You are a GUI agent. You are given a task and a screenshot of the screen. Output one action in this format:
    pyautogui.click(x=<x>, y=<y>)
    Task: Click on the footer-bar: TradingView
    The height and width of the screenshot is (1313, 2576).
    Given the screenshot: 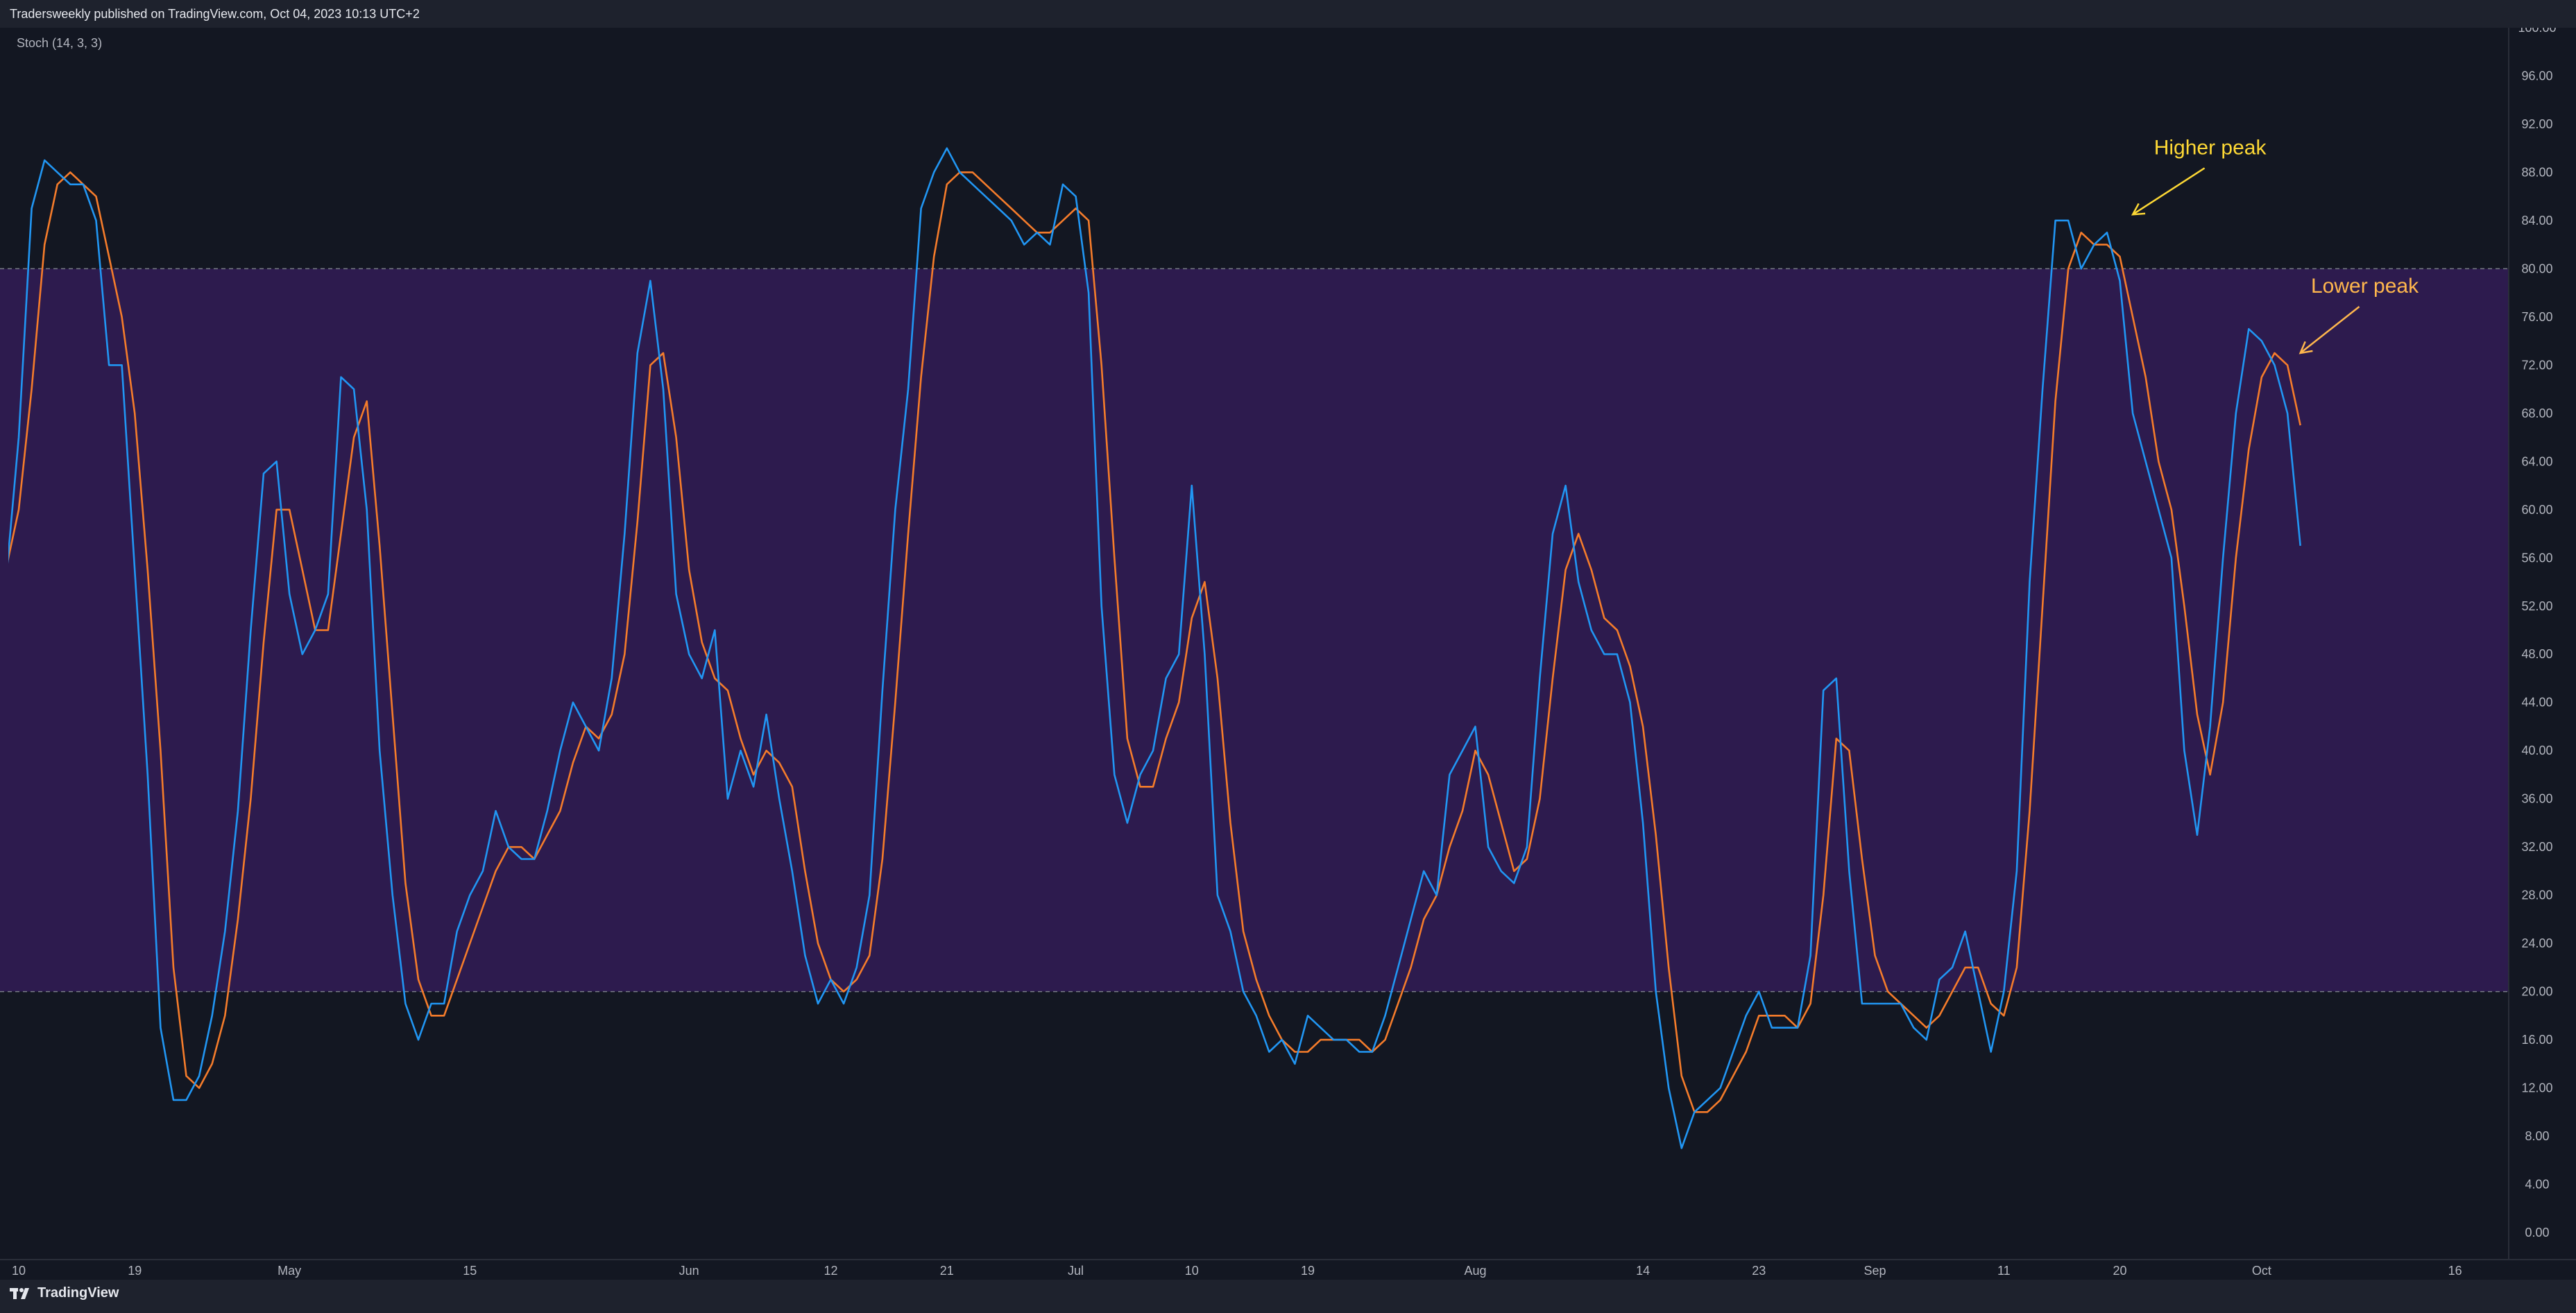 What is the action you would take?
    pyautogui.click(x=1288, y=1296)
    